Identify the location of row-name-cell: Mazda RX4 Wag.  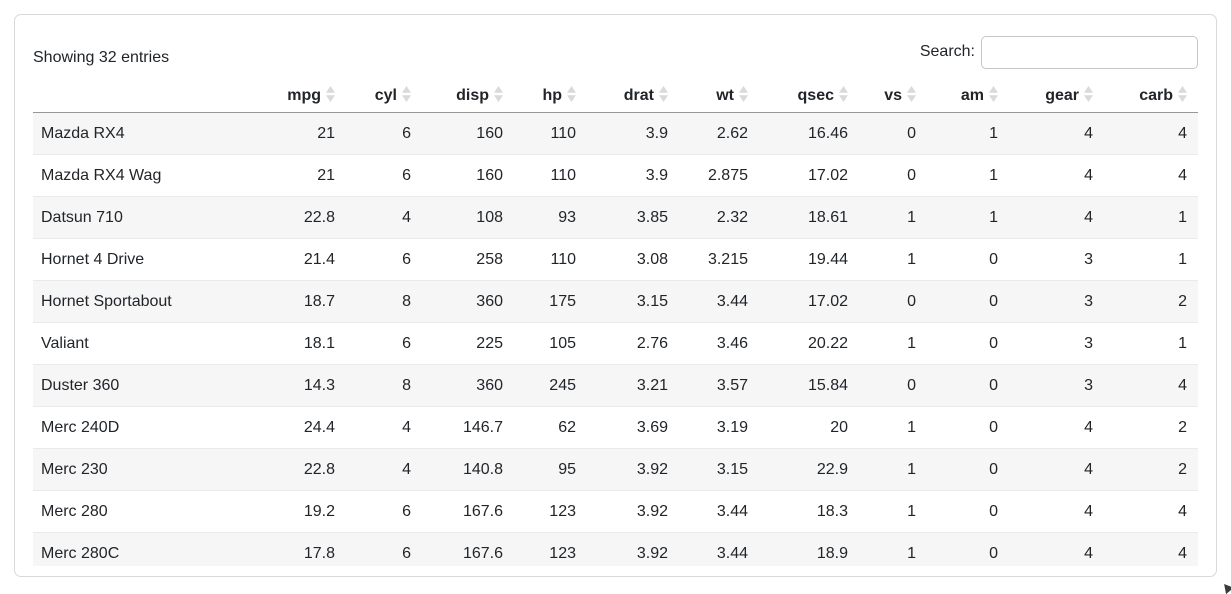
(152, 175).